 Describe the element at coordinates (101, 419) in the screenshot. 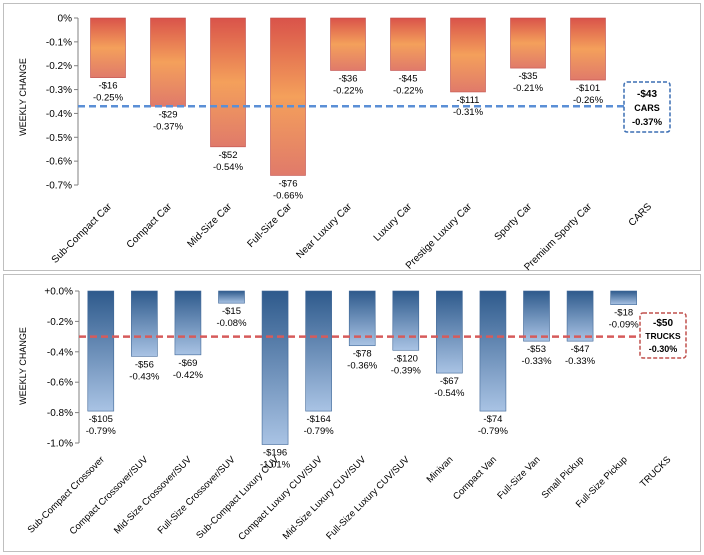

I see `trucks-dollar-label: -$105` at that location.